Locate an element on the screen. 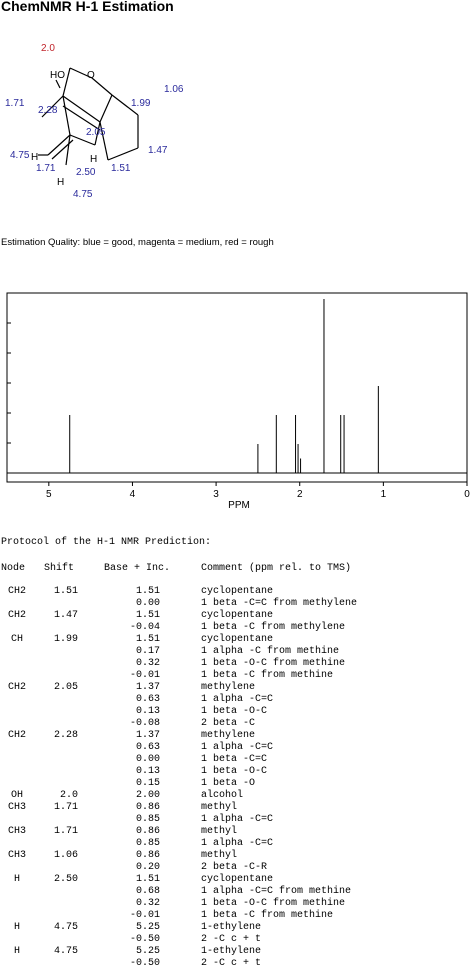 The width and height of the screenshot is (474, 972). table-row: H 2.50 1.51 cyclopentane is located at coordinates (237, 880).